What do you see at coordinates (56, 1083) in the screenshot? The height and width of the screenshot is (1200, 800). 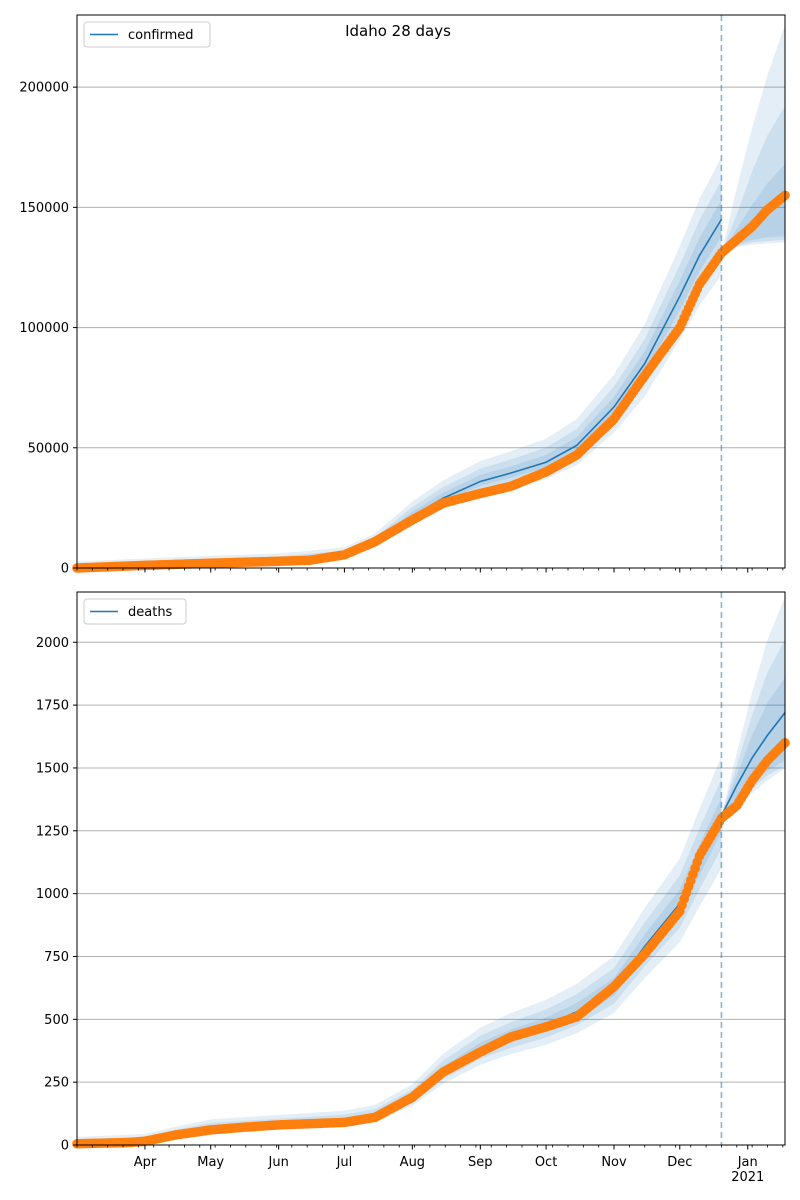 I see `y-tick-label: 250` at bounding box center [56, 1083].